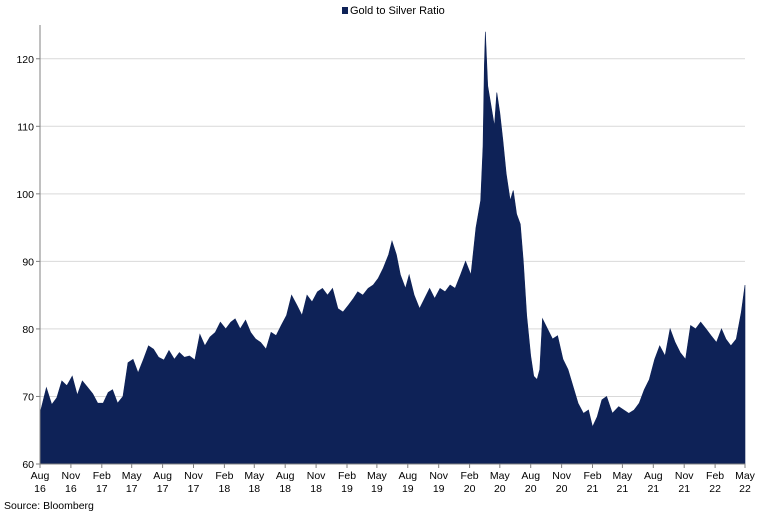 Image resolution: width=770 pixels, height=517 pixels. I want to click on legend-swatch, so click(345, 10).